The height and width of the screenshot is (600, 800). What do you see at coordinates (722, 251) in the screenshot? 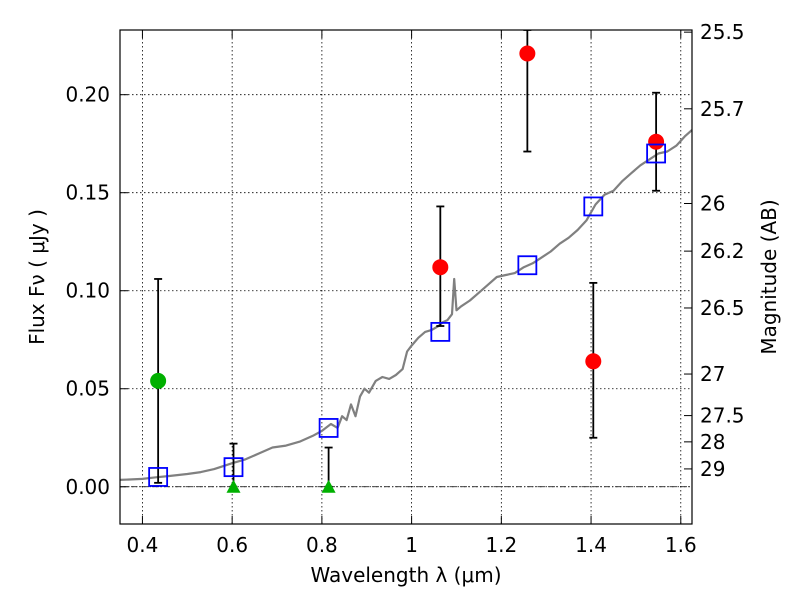
I see `magnitude-tick-label: 26.2` at bounding box center [722, 251].